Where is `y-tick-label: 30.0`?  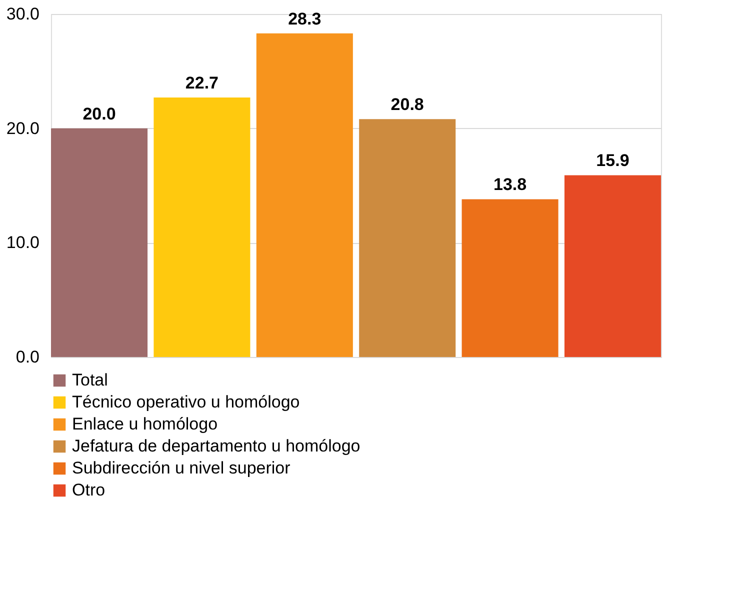
y-tick-label: 30.0 is located at coordinates (23, 14).